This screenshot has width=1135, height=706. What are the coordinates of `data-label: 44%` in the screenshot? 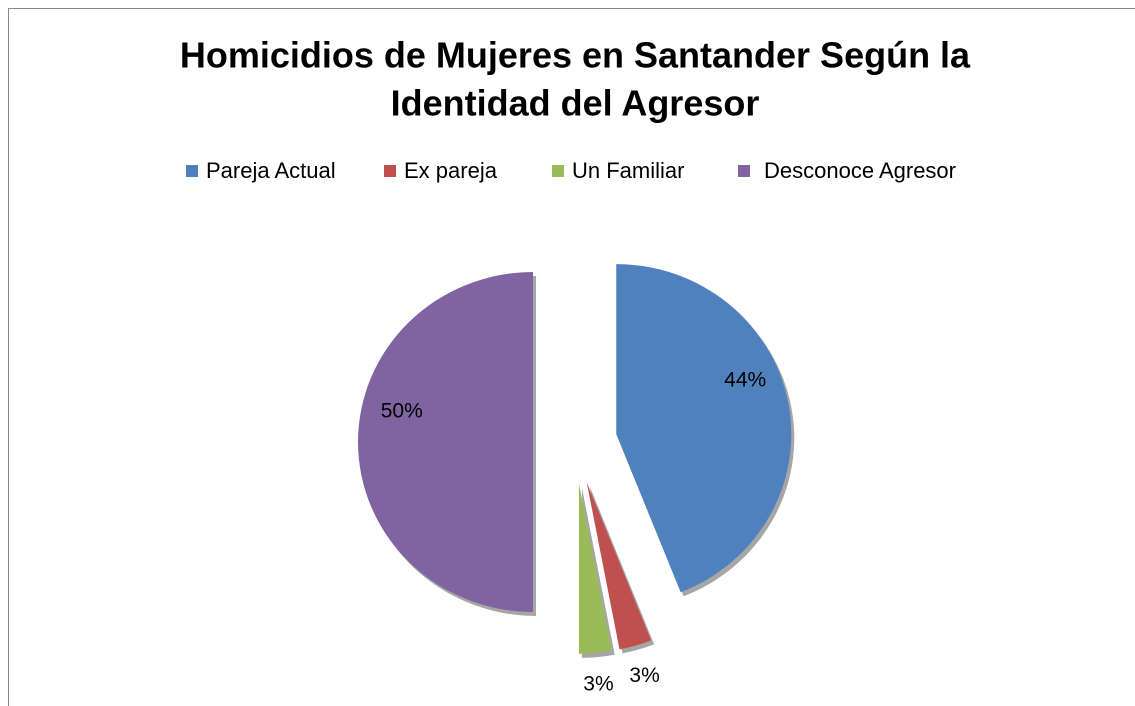 It's located at (745, 379).